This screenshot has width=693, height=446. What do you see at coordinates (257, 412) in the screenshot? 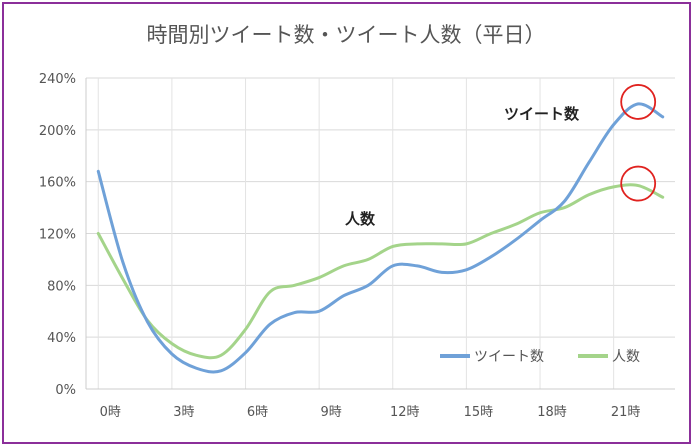
I see `x-tick-label: 6時` at bounding box center [257, 412].